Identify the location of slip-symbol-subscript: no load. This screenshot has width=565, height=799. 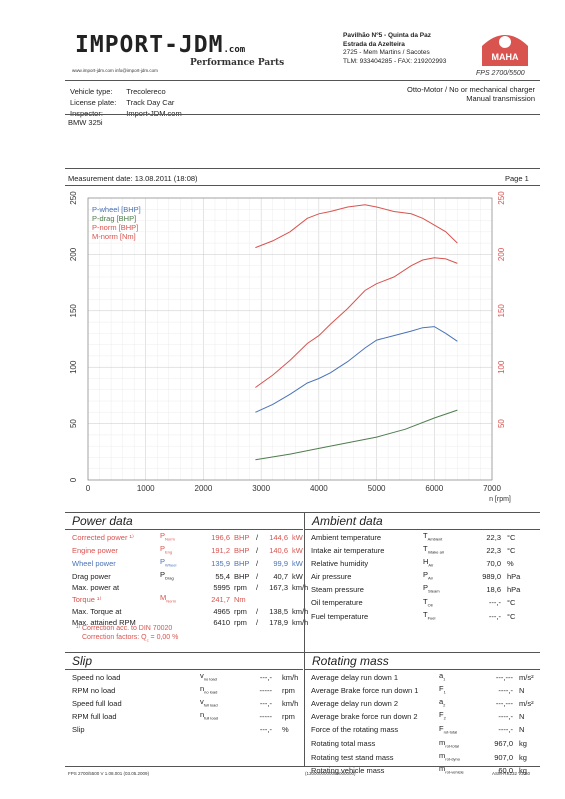
(210, 679).